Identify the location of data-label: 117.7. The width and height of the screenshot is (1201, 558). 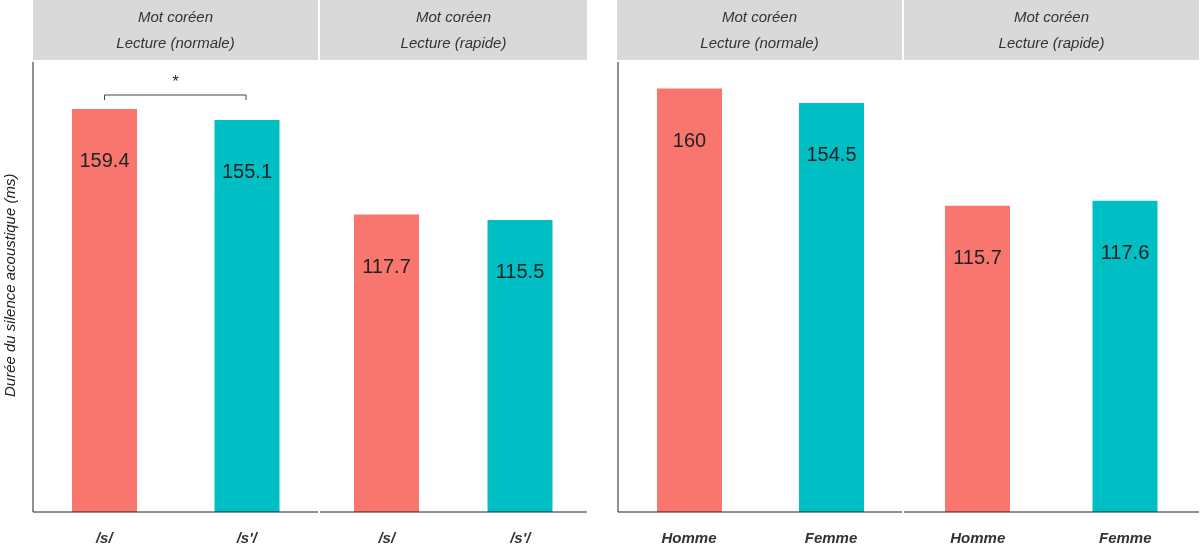
(386, 265).